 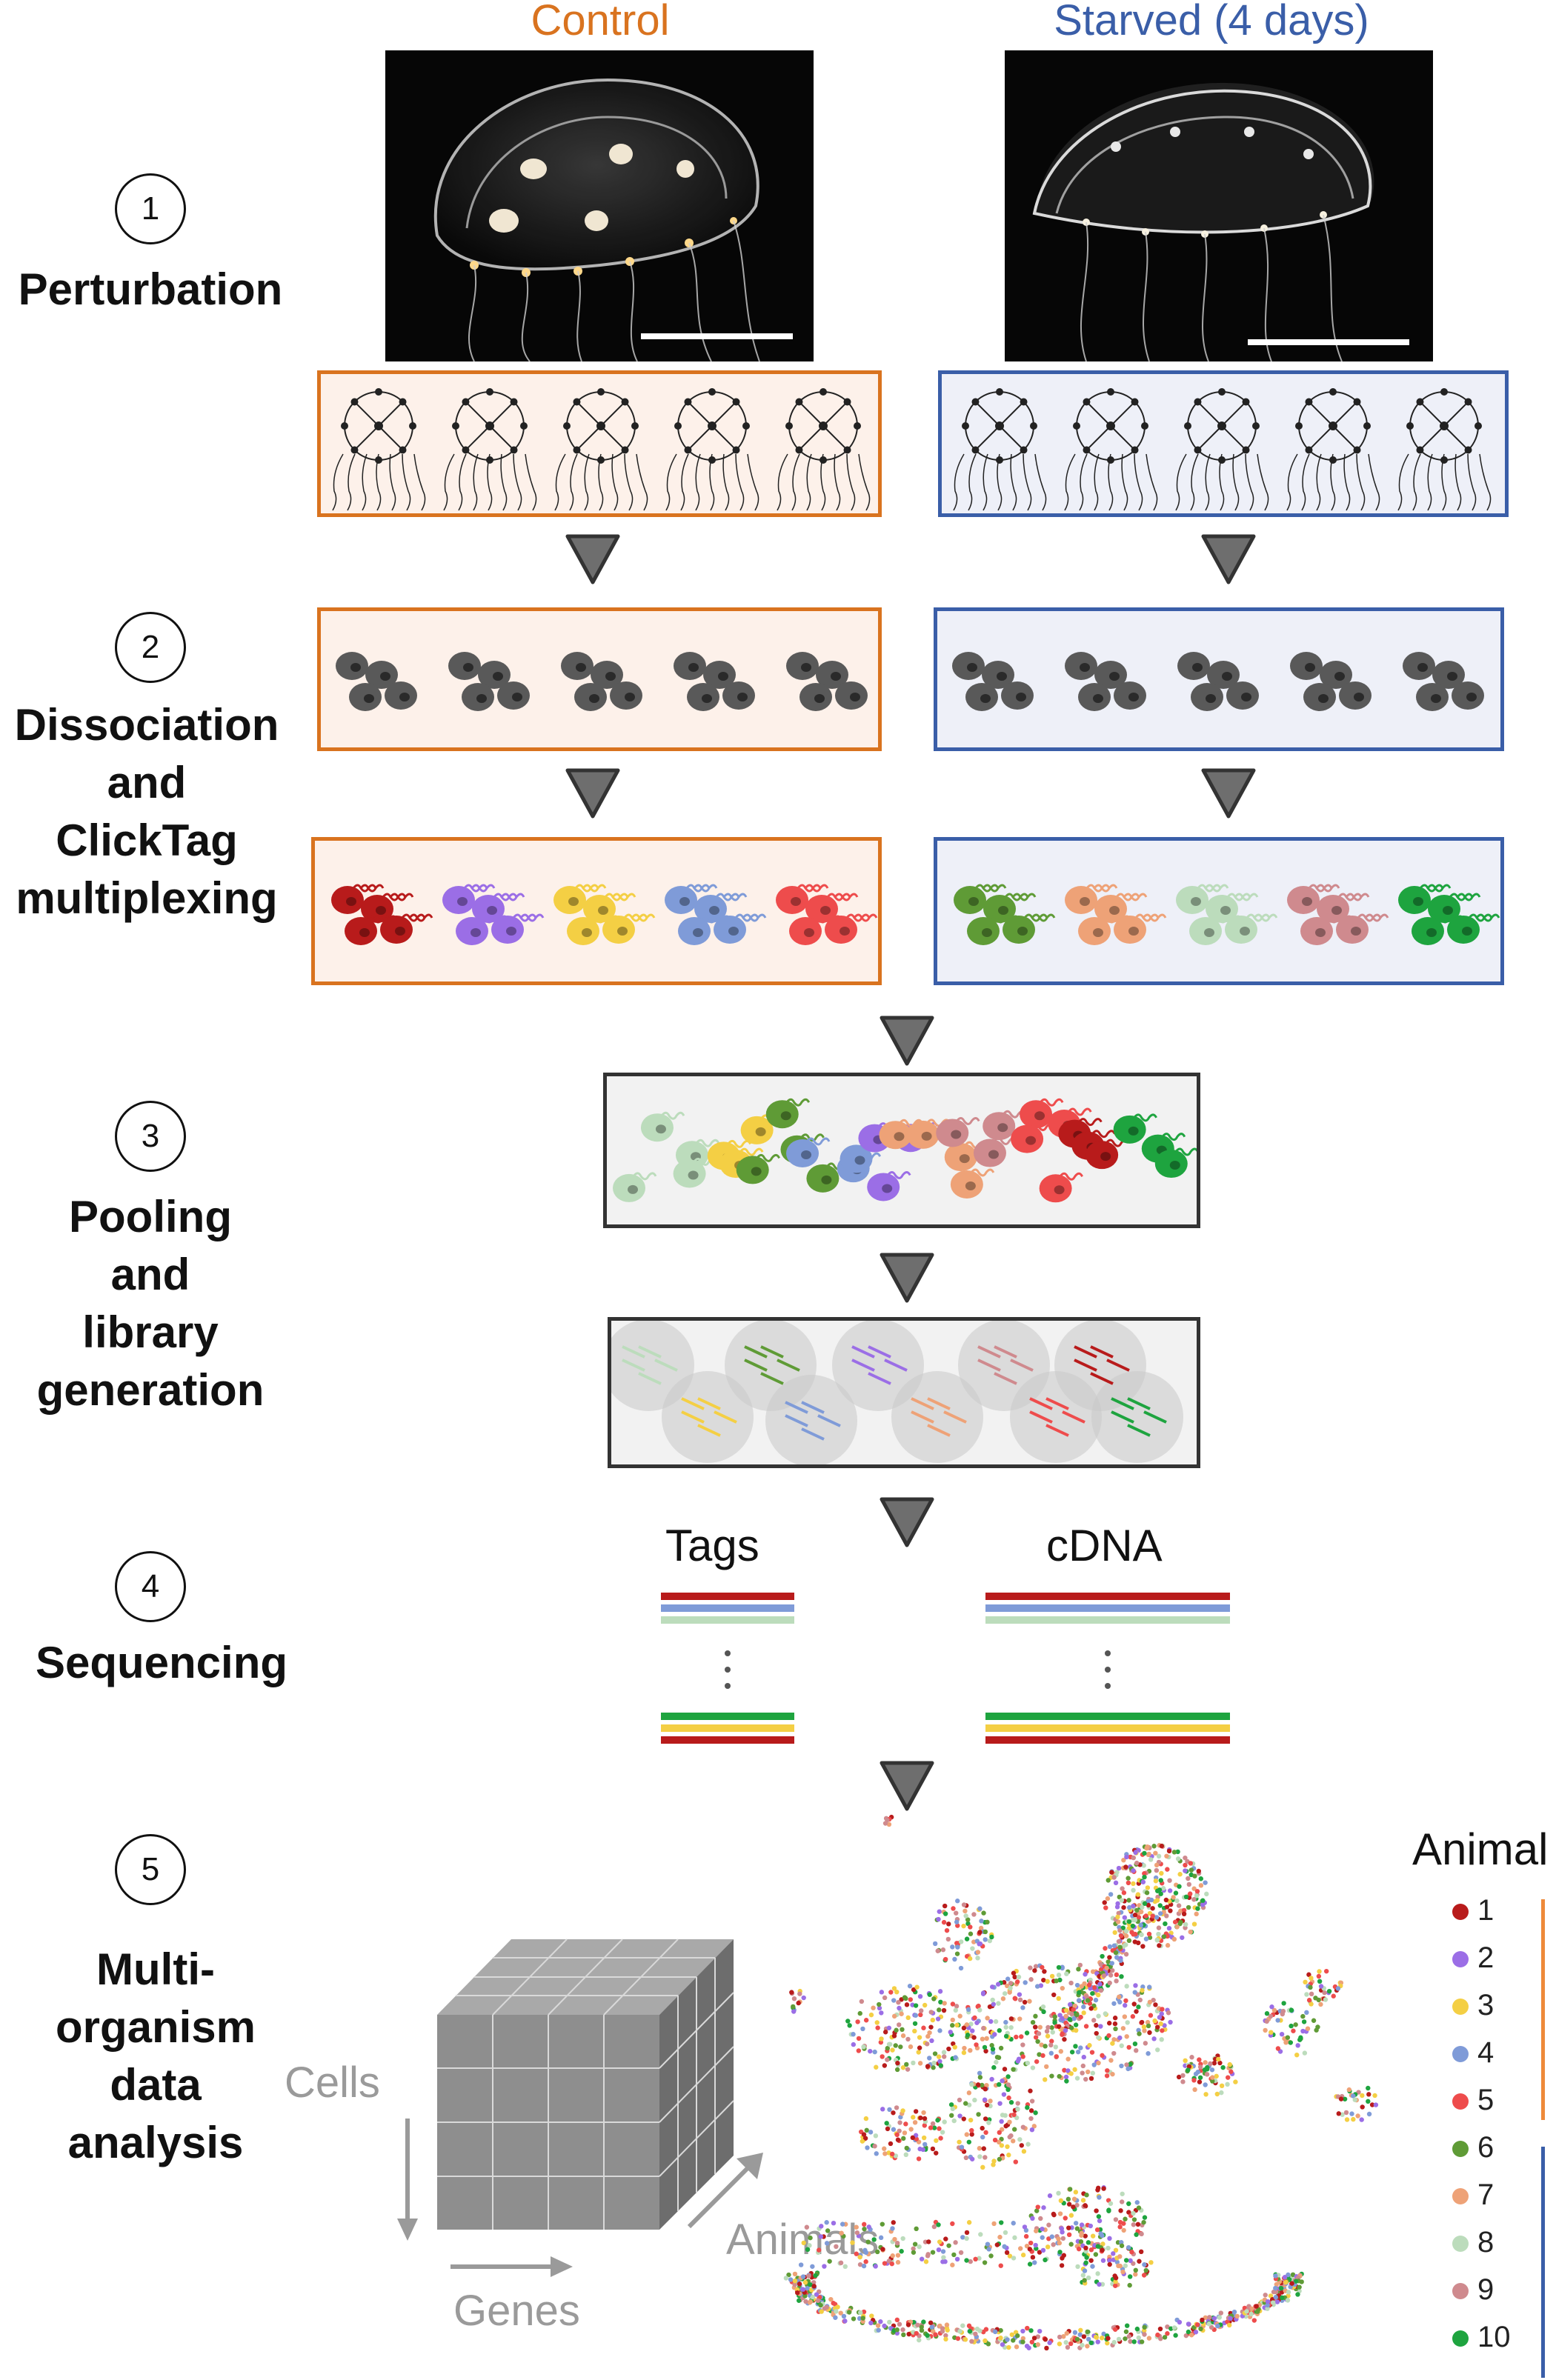 What do you see at coordinates (1228, 794) in the screenshot?
I see `down-arrow-icon` at bounding box center [1228, 794].